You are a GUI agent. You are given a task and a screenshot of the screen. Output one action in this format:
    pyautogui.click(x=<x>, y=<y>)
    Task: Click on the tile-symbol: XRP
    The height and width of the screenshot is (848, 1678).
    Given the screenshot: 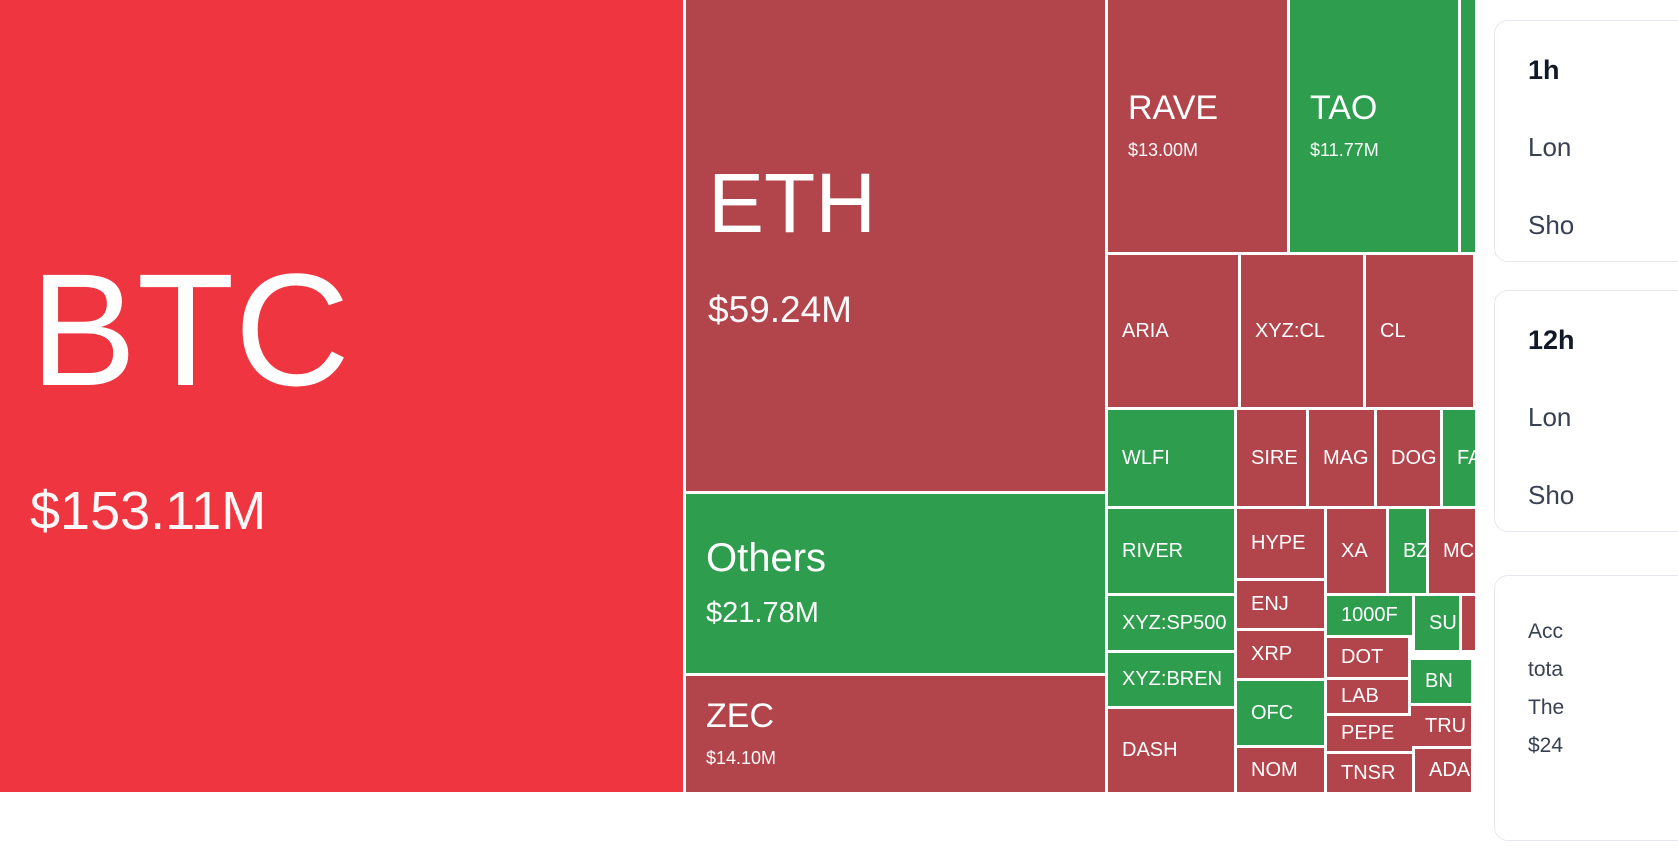 What is the action you would take?
    pyautogui.click(x=1272, y=654)
    